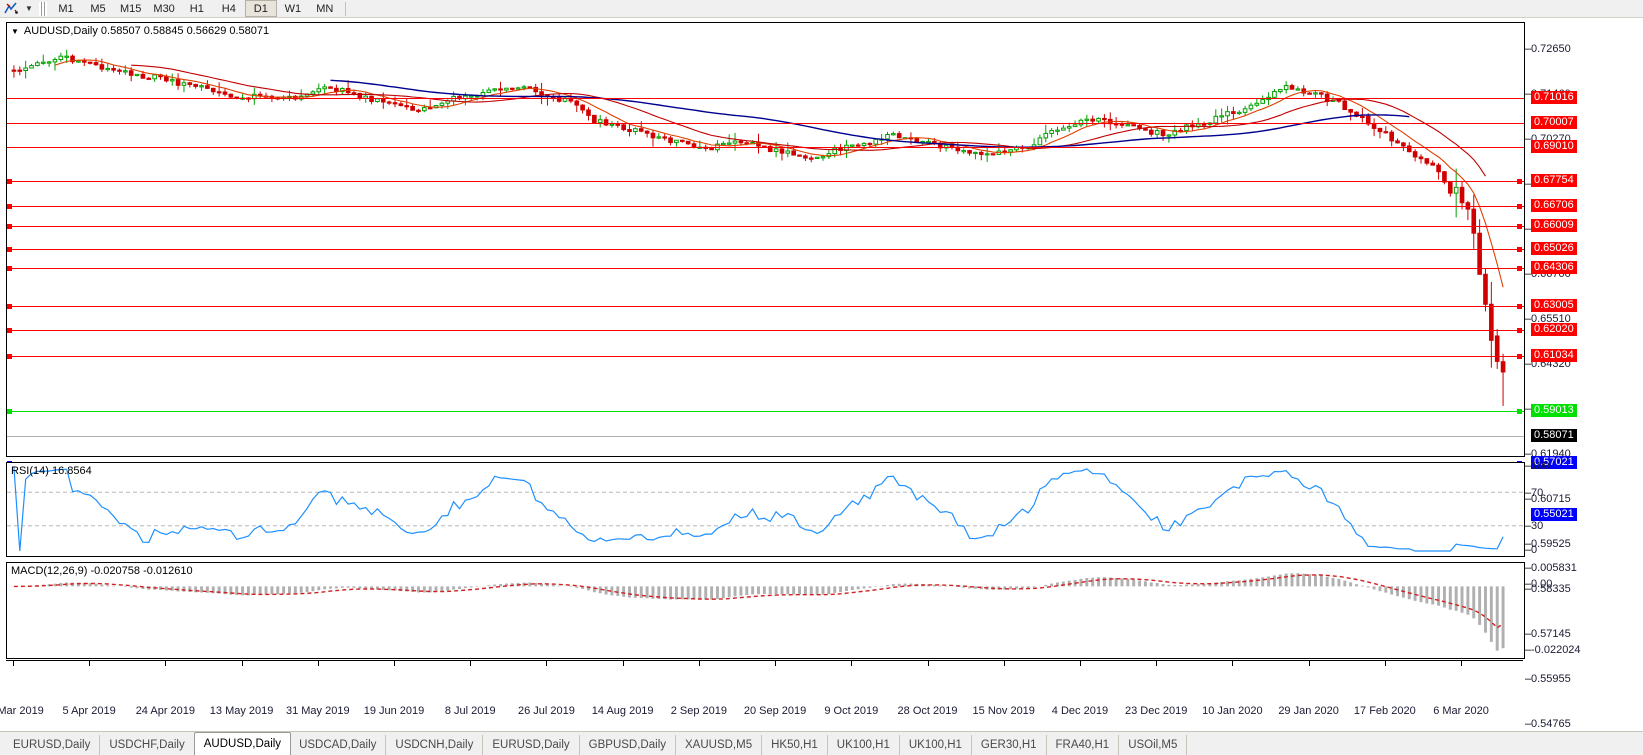  I want to click on rsi-panel: RSI(14) 16.8564, so click(765, 509).